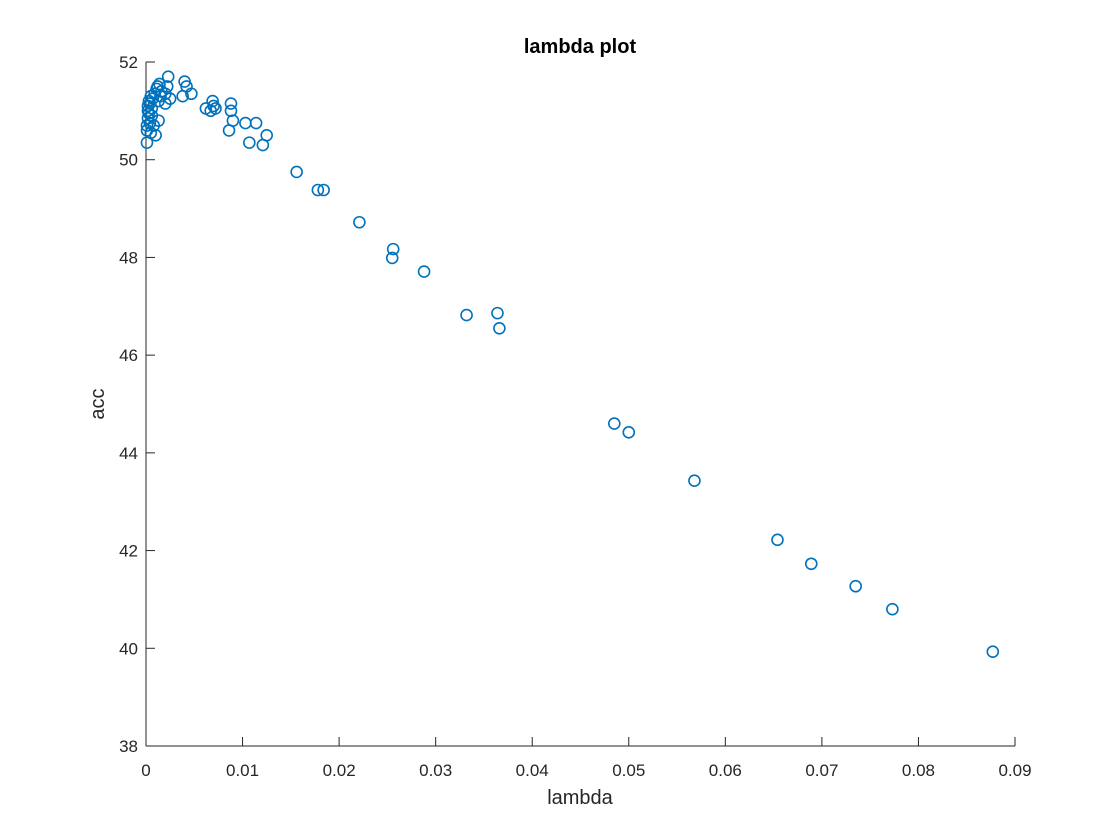  What do you see at coordinates (242, 770) in the screenshot?
I see `x-tick-label: 0.01` at bounding box center [242, 770].